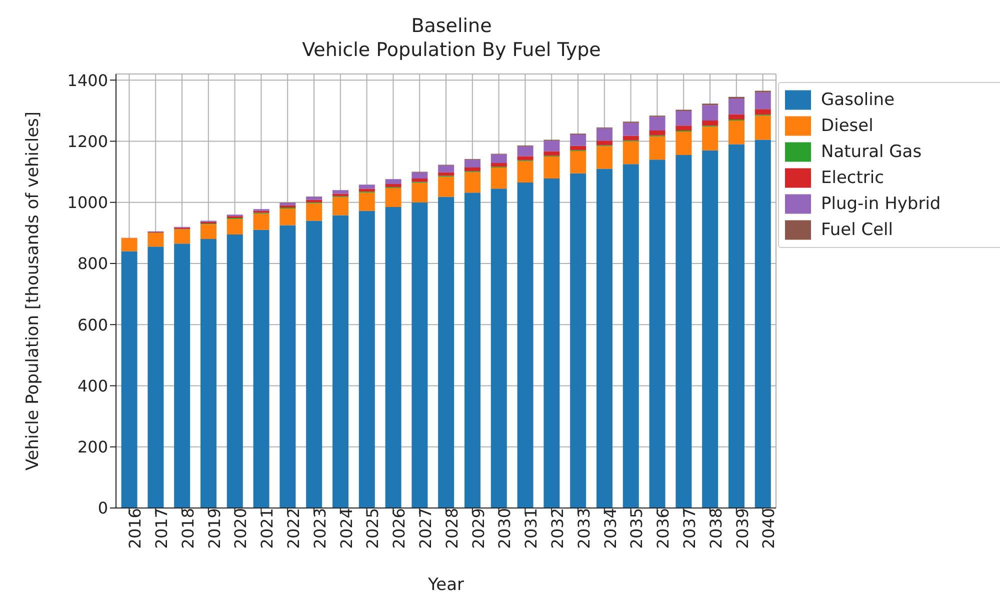  Describe the element at coordinates (881, 204) in the screenshot. I see `legend-label: Plug-in Hybrid` at that location.